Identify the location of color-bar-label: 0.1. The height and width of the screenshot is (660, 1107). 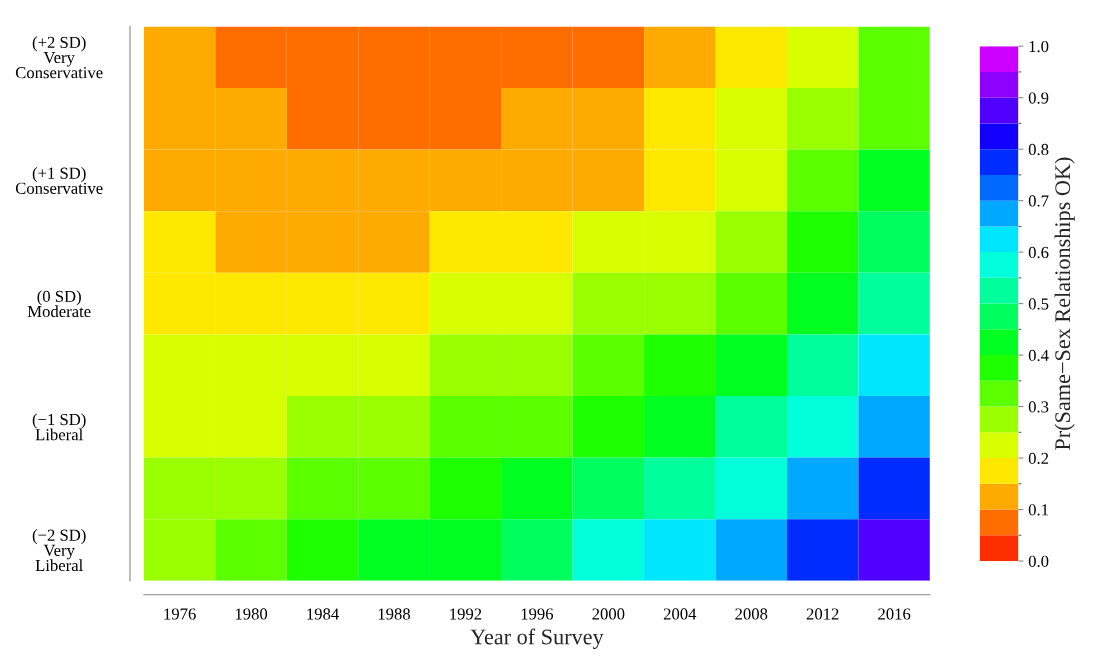
(1038, 510).